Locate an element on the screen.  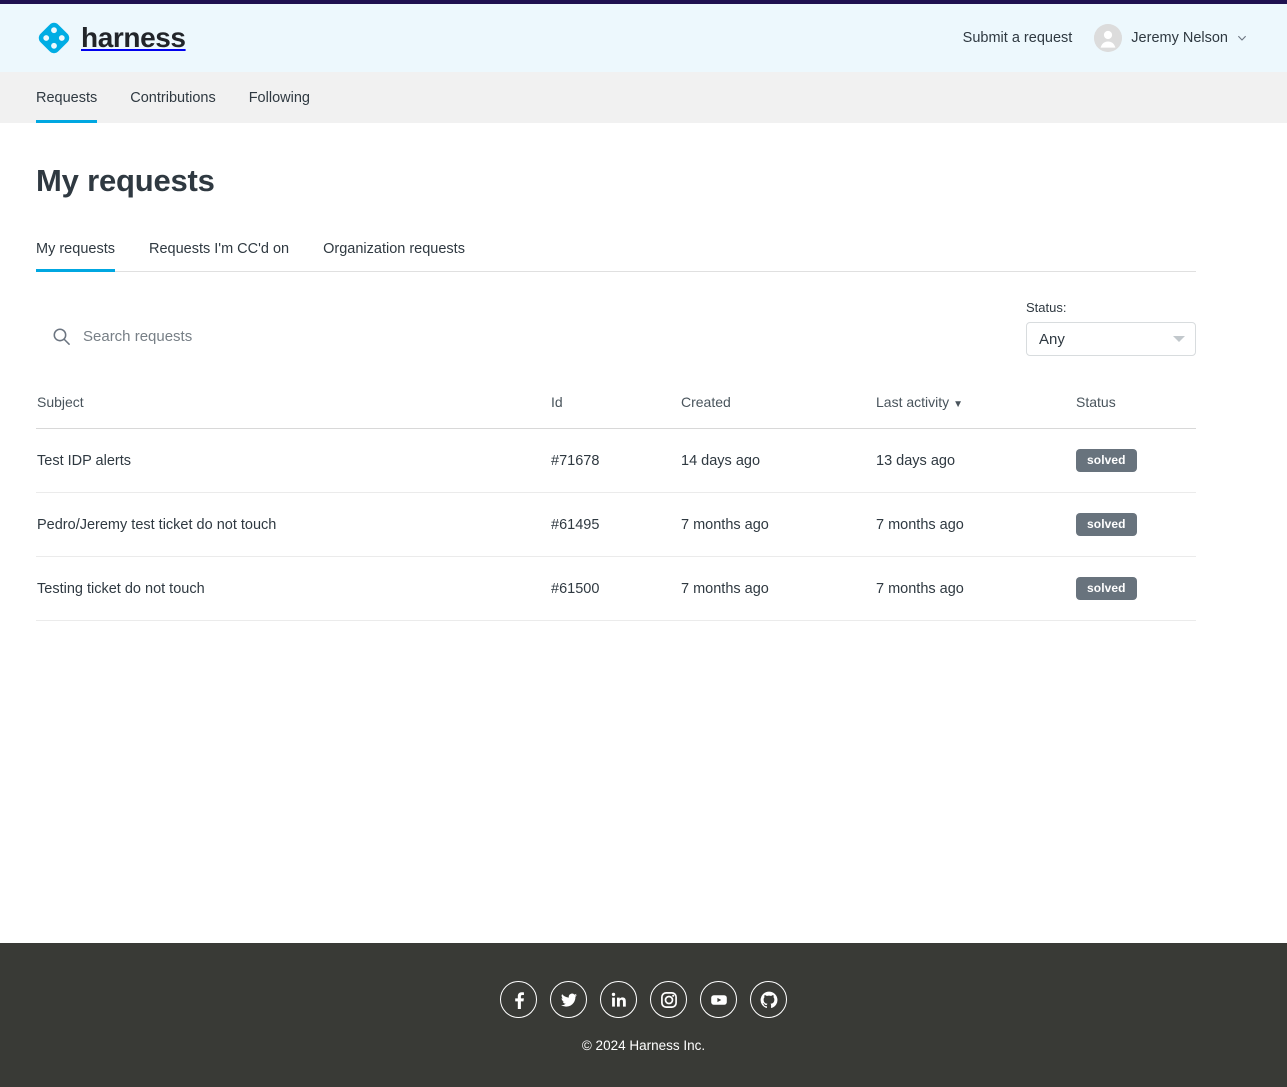
request-subject-link: Testing ticket do not touch is located at coordinates (121, 588).